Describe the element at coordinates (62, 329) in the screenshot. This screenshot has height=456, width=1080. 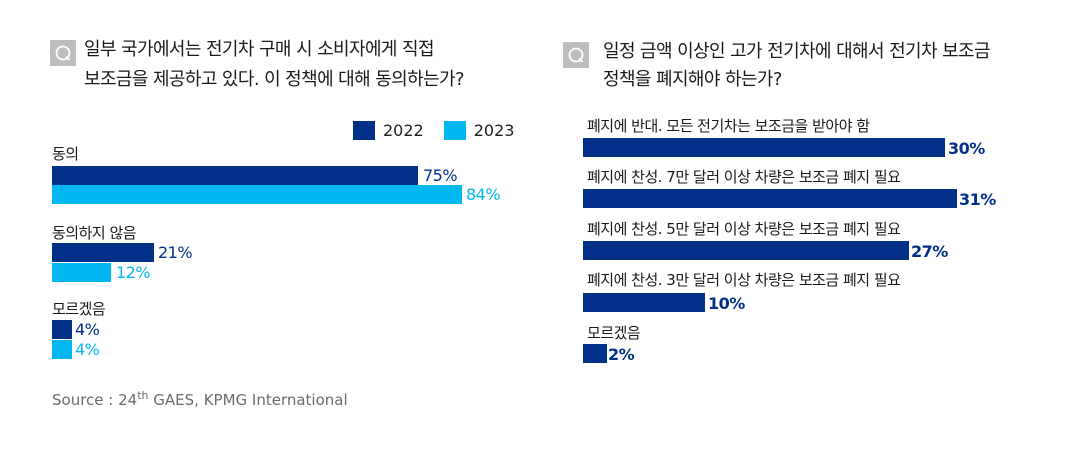
I see `bar-dont-know-2022` at that location.